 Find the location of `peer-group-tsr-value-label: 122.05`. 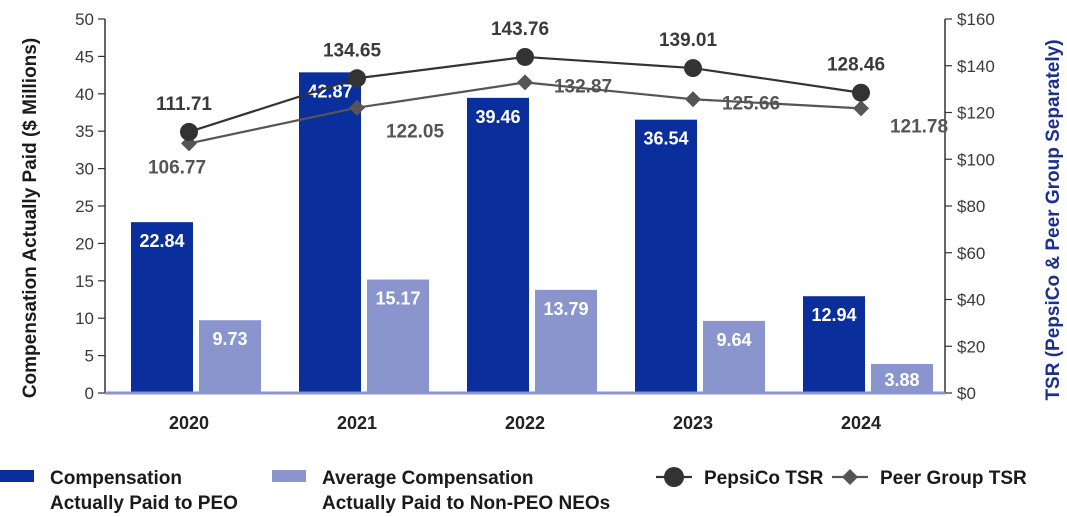

peer-group-tsr-value-label: 122.05 is located at coordinates (415, 132).